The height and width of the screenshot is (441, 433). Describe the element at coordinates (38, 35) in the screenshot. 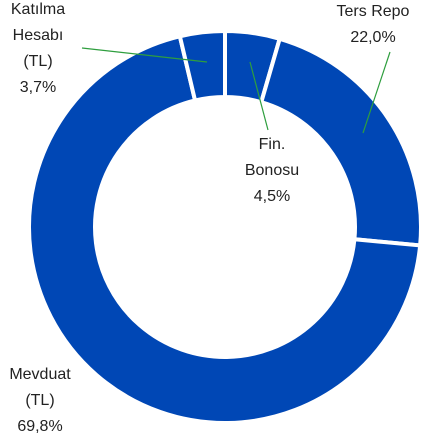

I see `category-label: Katılma Hesabı (TL)` at that location.